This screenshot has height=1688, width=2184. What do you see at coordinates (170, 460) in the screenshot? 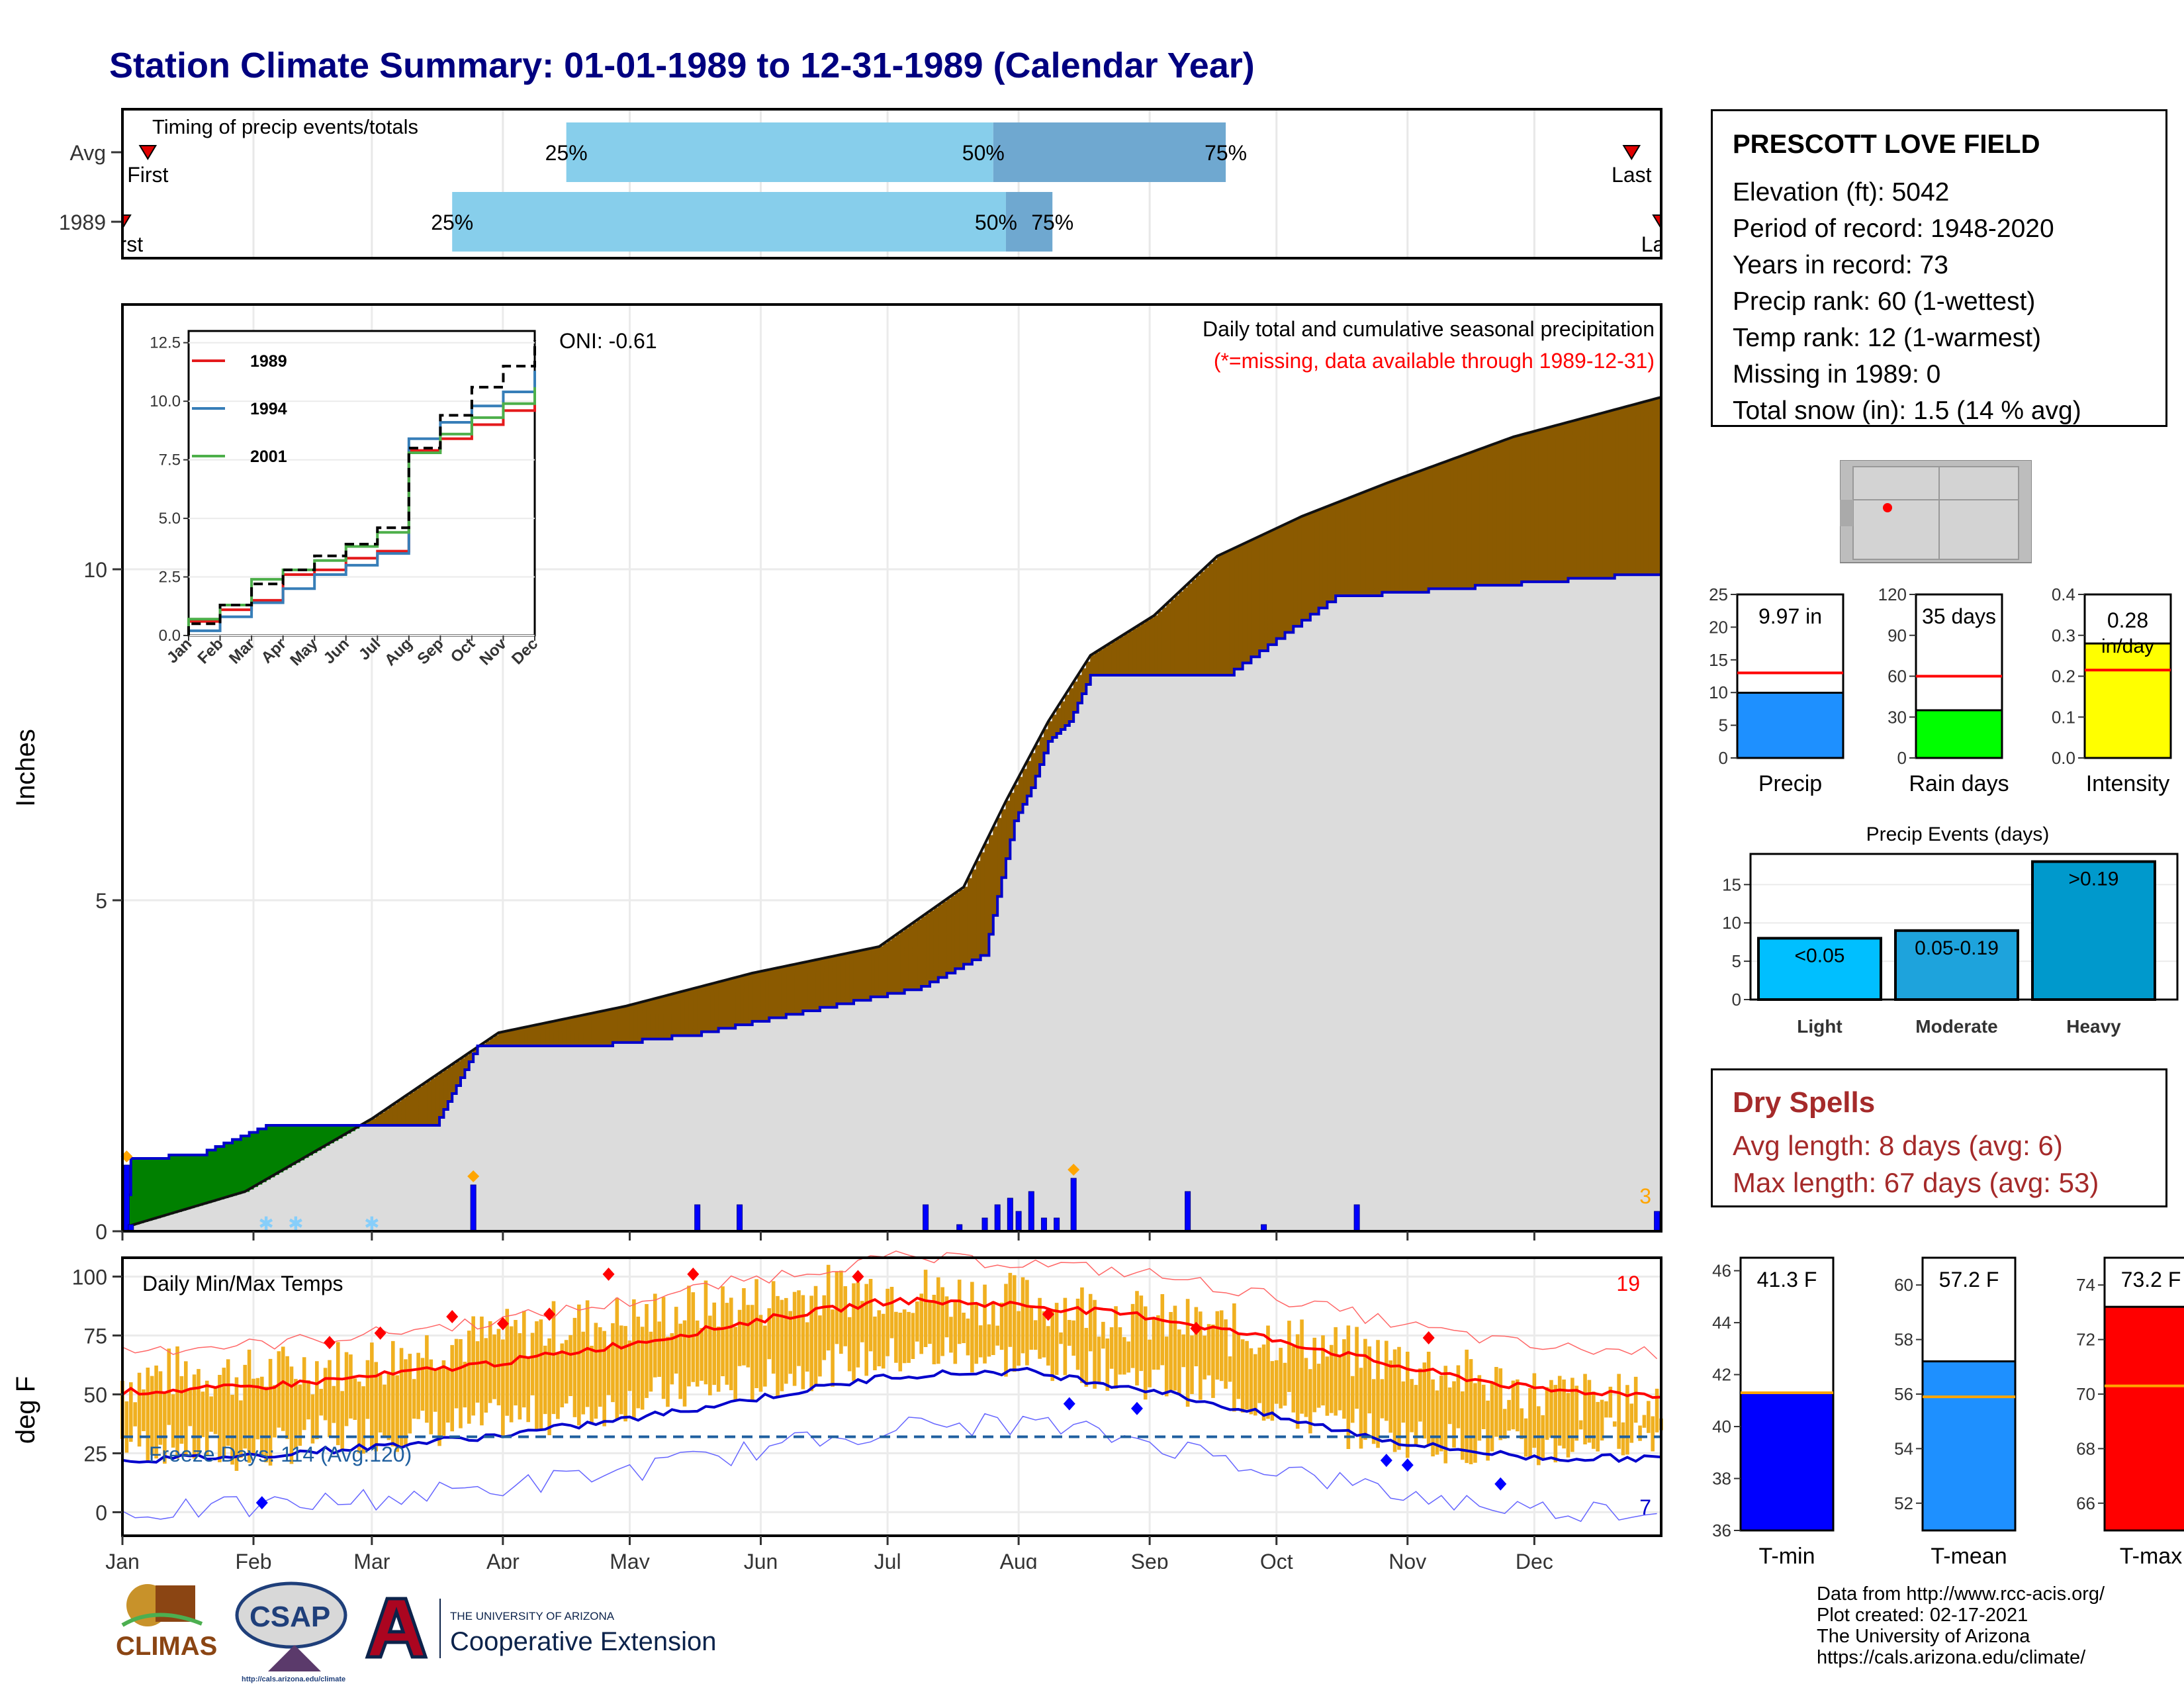
I see `inset-ytick-label: 7.5` at bounding box center [170, 460].